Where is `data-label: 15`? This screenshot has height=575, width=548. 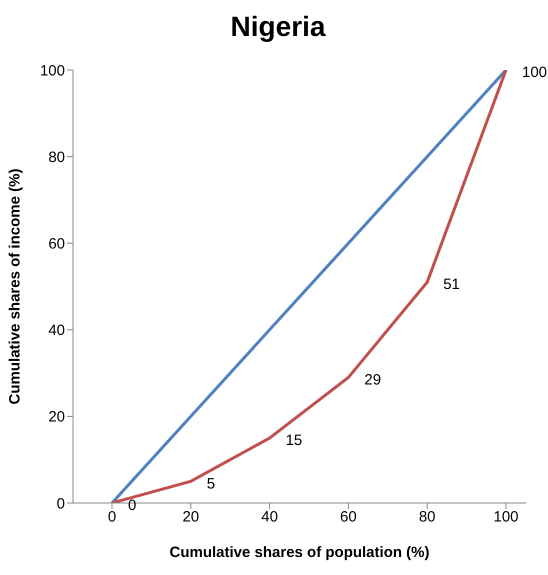
data-label: 15 is located at coordinates (294, 441).